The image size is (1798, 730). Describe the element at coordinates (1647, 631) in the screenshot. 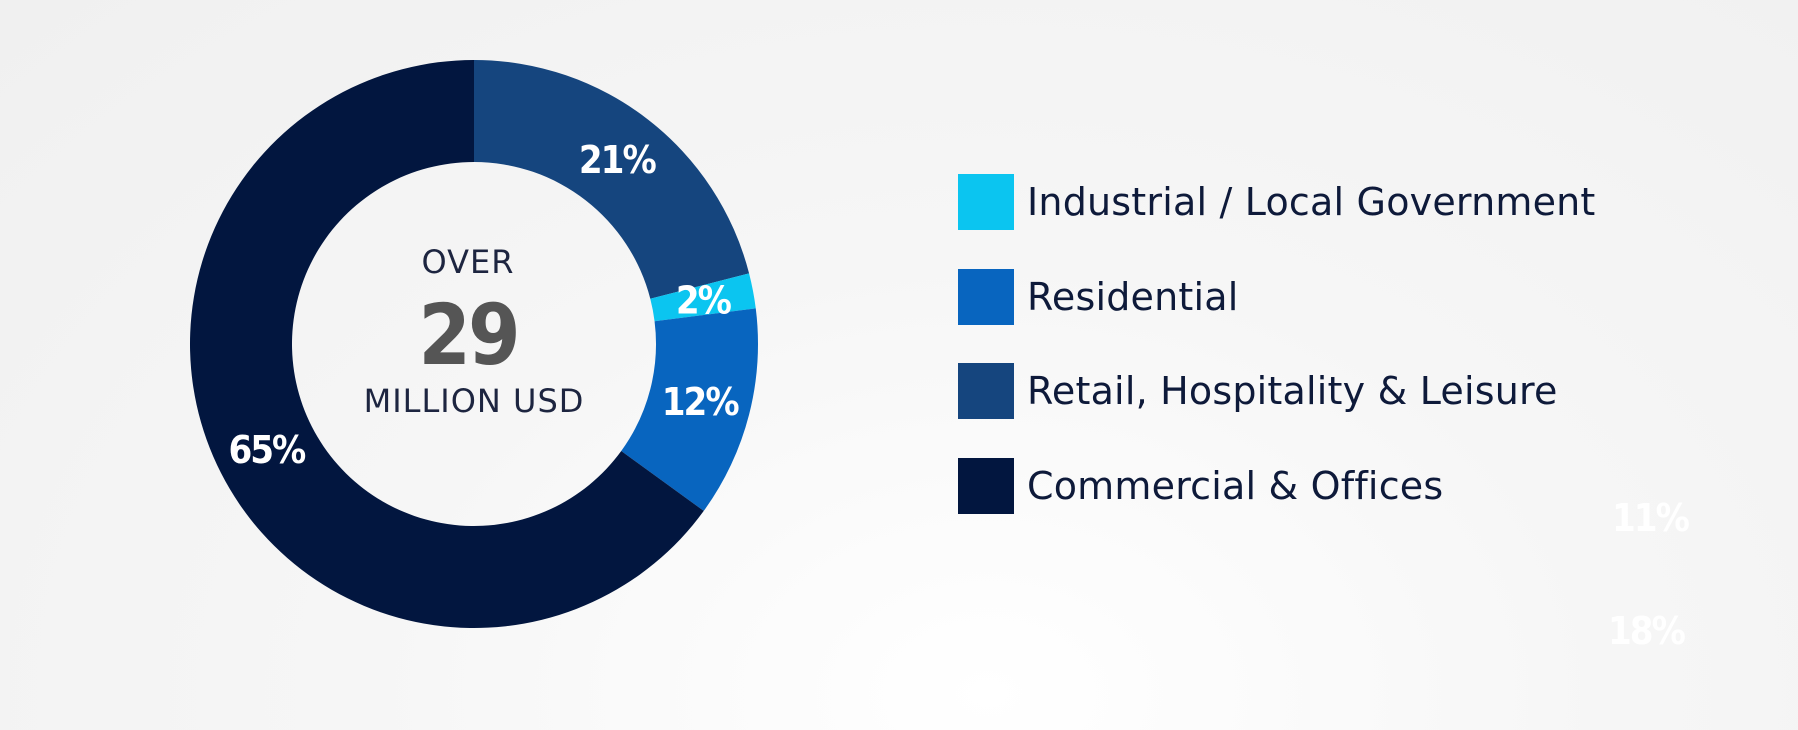

I see `stray-label-18: 18%` at that location.